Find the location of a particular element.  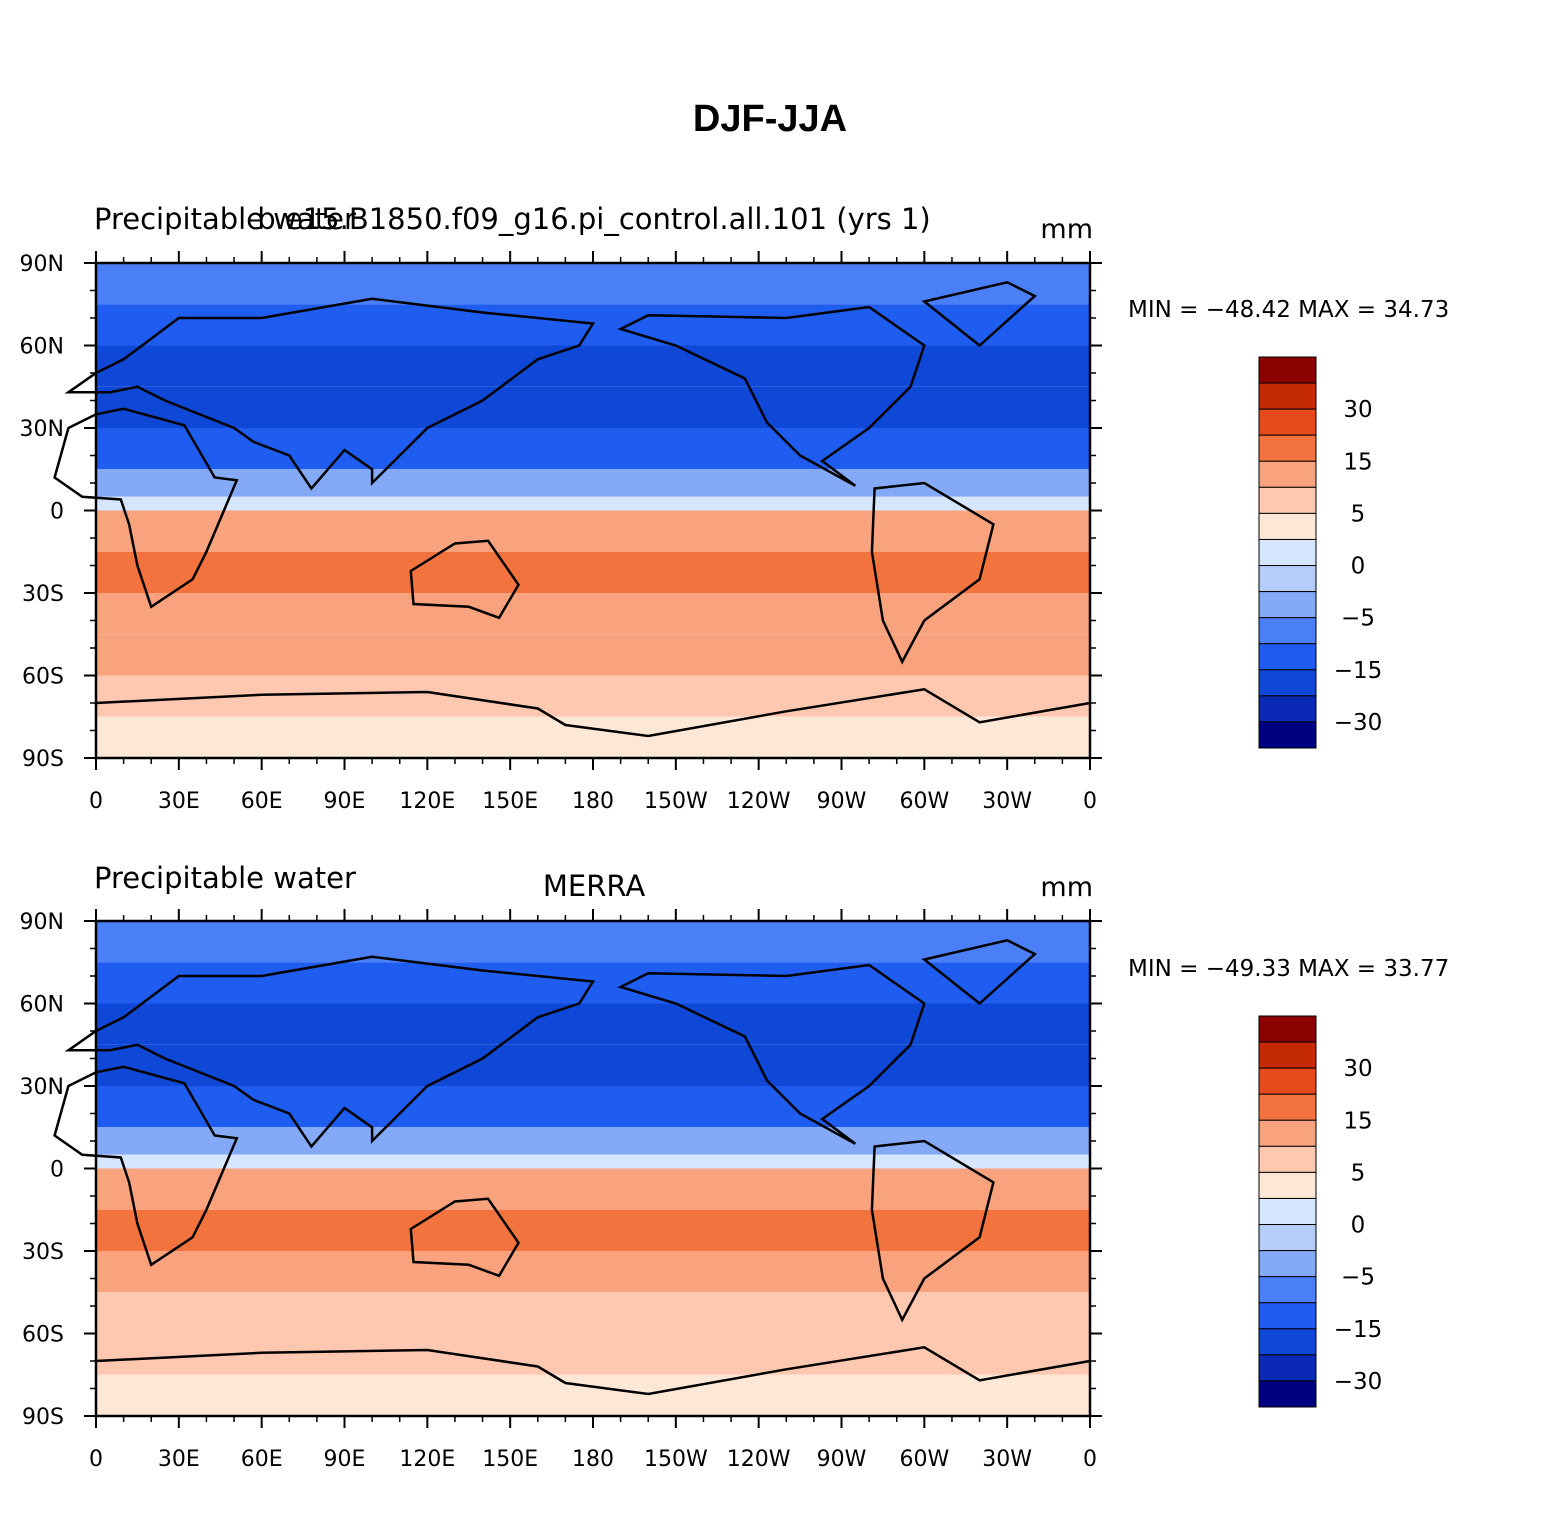

panel-center-label: MERRA is located at coordinates (594, 886).